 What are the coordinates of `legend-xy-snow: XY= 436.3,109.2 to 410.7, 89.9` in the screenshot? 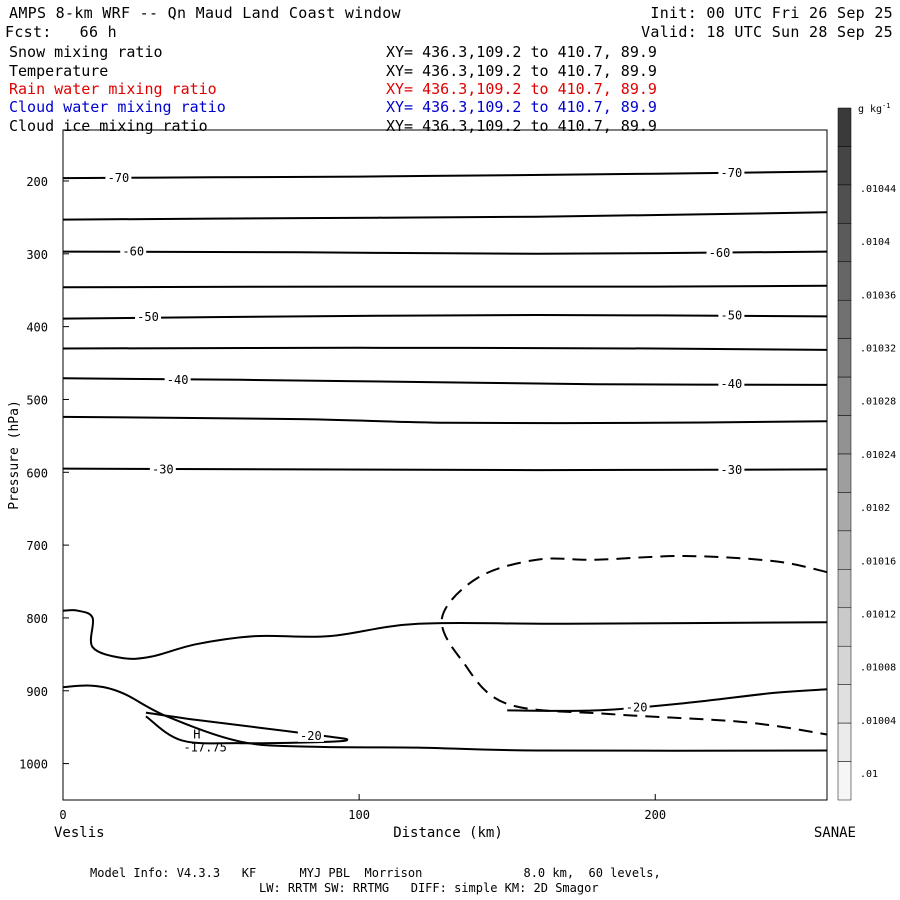 It's located at (521, 52).